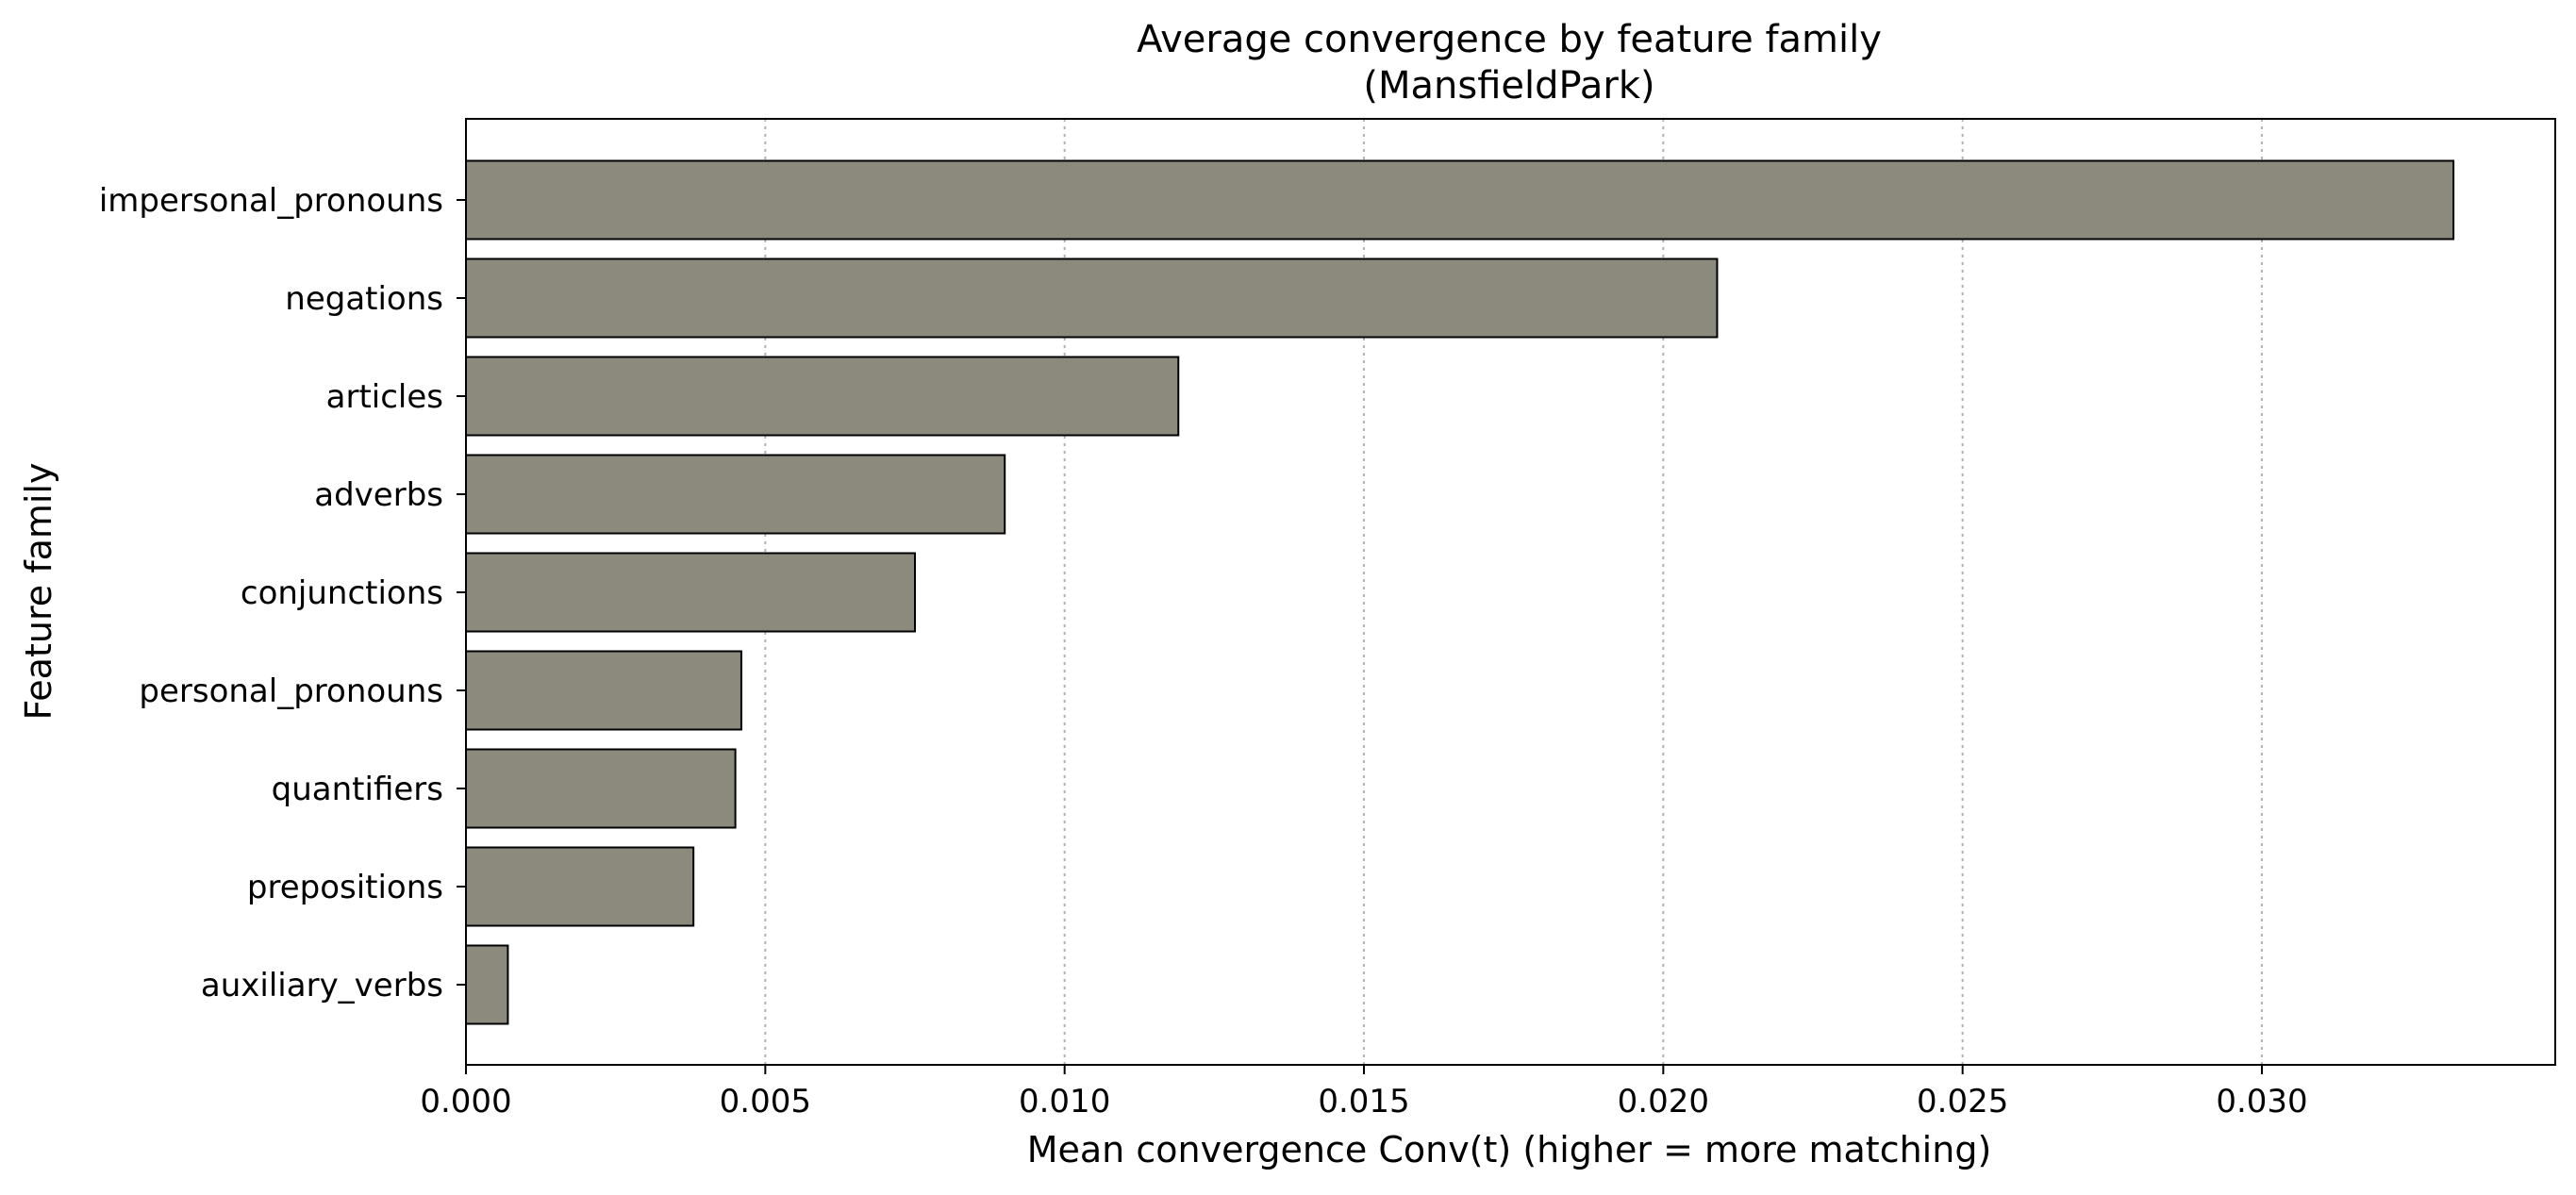 The image size is (2576, 1195). Describe the element at coordinates (291, 691) in the screenshot. I see `y-tick-label: personal_pronouns` at that location.